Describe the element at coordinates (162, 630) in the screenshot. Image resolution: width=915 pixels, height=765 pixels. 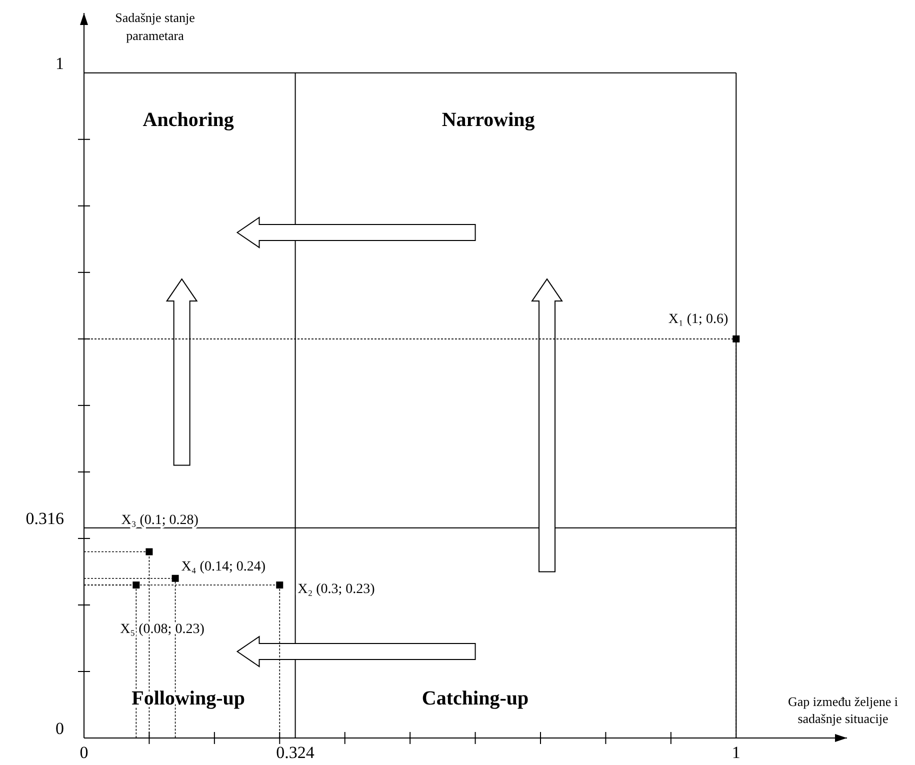
I see `annotation: X₅ (0.08; 0.23)` at that location.